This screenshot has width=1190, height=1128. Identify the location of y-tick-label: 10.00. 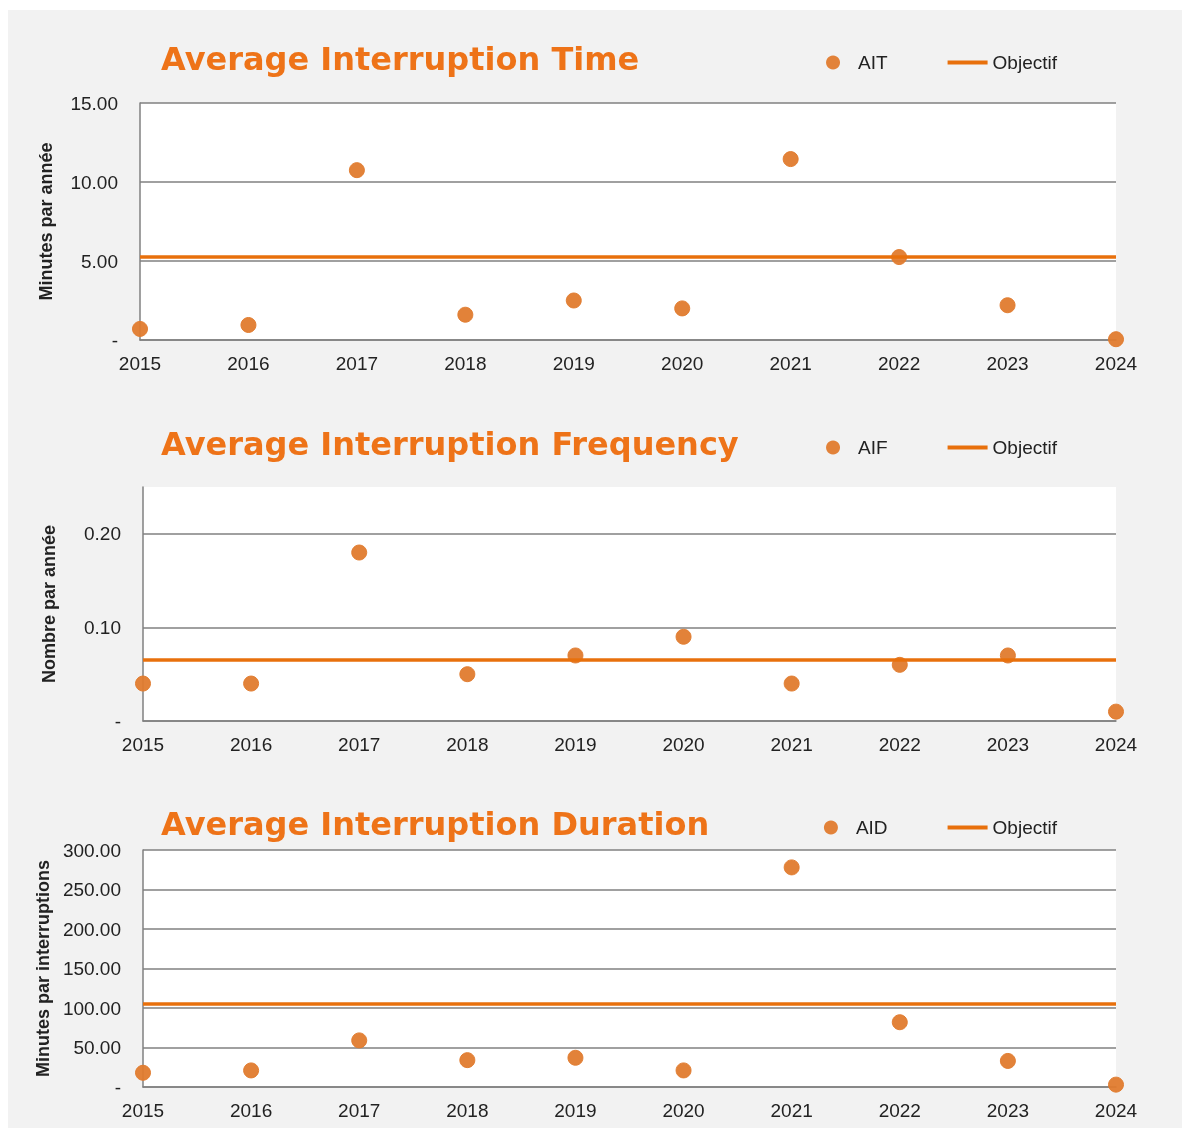
(94, 182).